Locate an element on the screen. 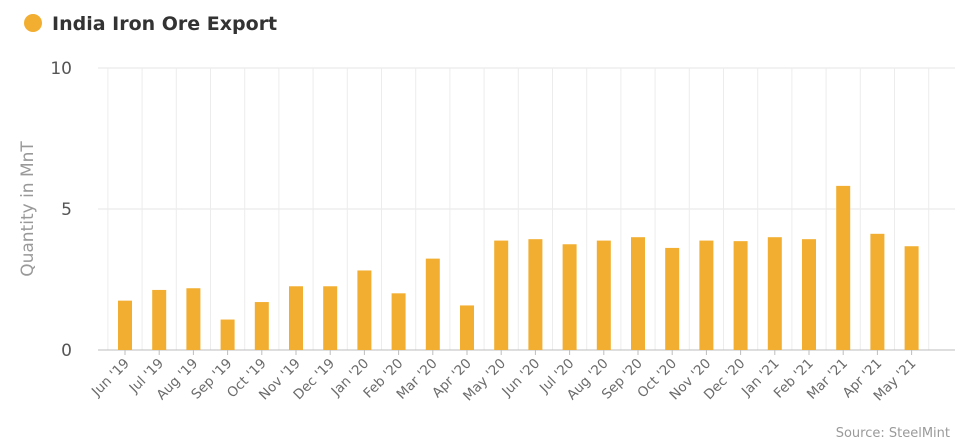 This screenshot has width=961, height=445. legend-label: India Iron Ore Export is located at coordinates (164, 24).